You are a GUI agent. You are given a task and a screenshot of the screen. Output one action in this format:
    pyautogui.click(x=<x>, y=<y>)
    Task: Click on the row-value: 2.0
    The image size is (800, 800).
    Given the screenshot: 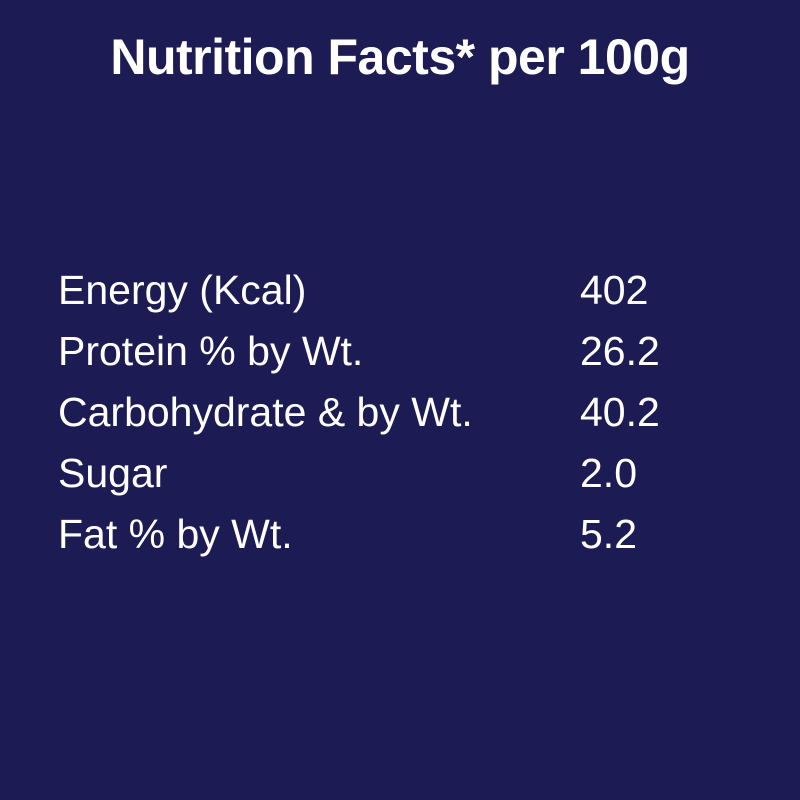 What is the action you would take?
    pyautogui.click(x=608, y=473)
    